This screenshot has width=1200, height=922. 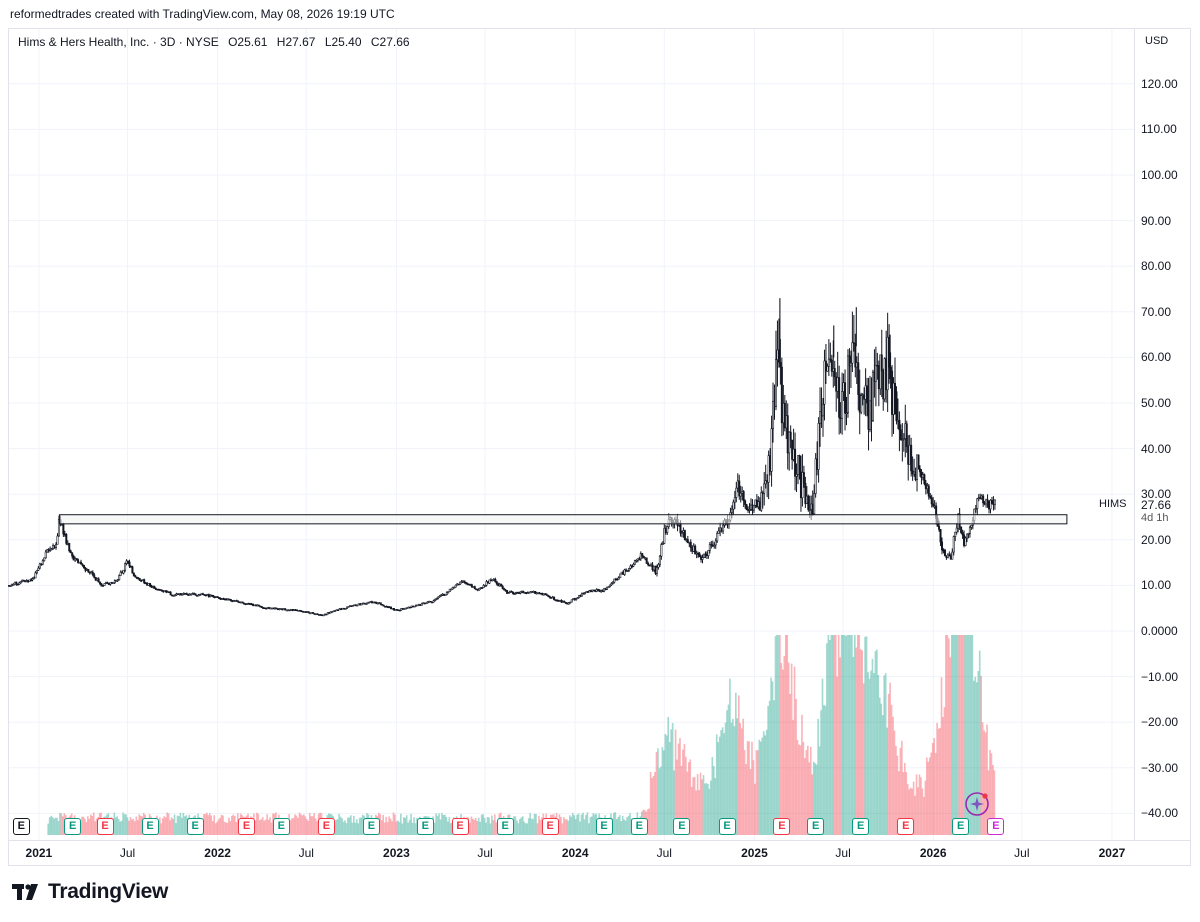 I want to click on time-tick-label: Jul, so click(x=306, y=853).